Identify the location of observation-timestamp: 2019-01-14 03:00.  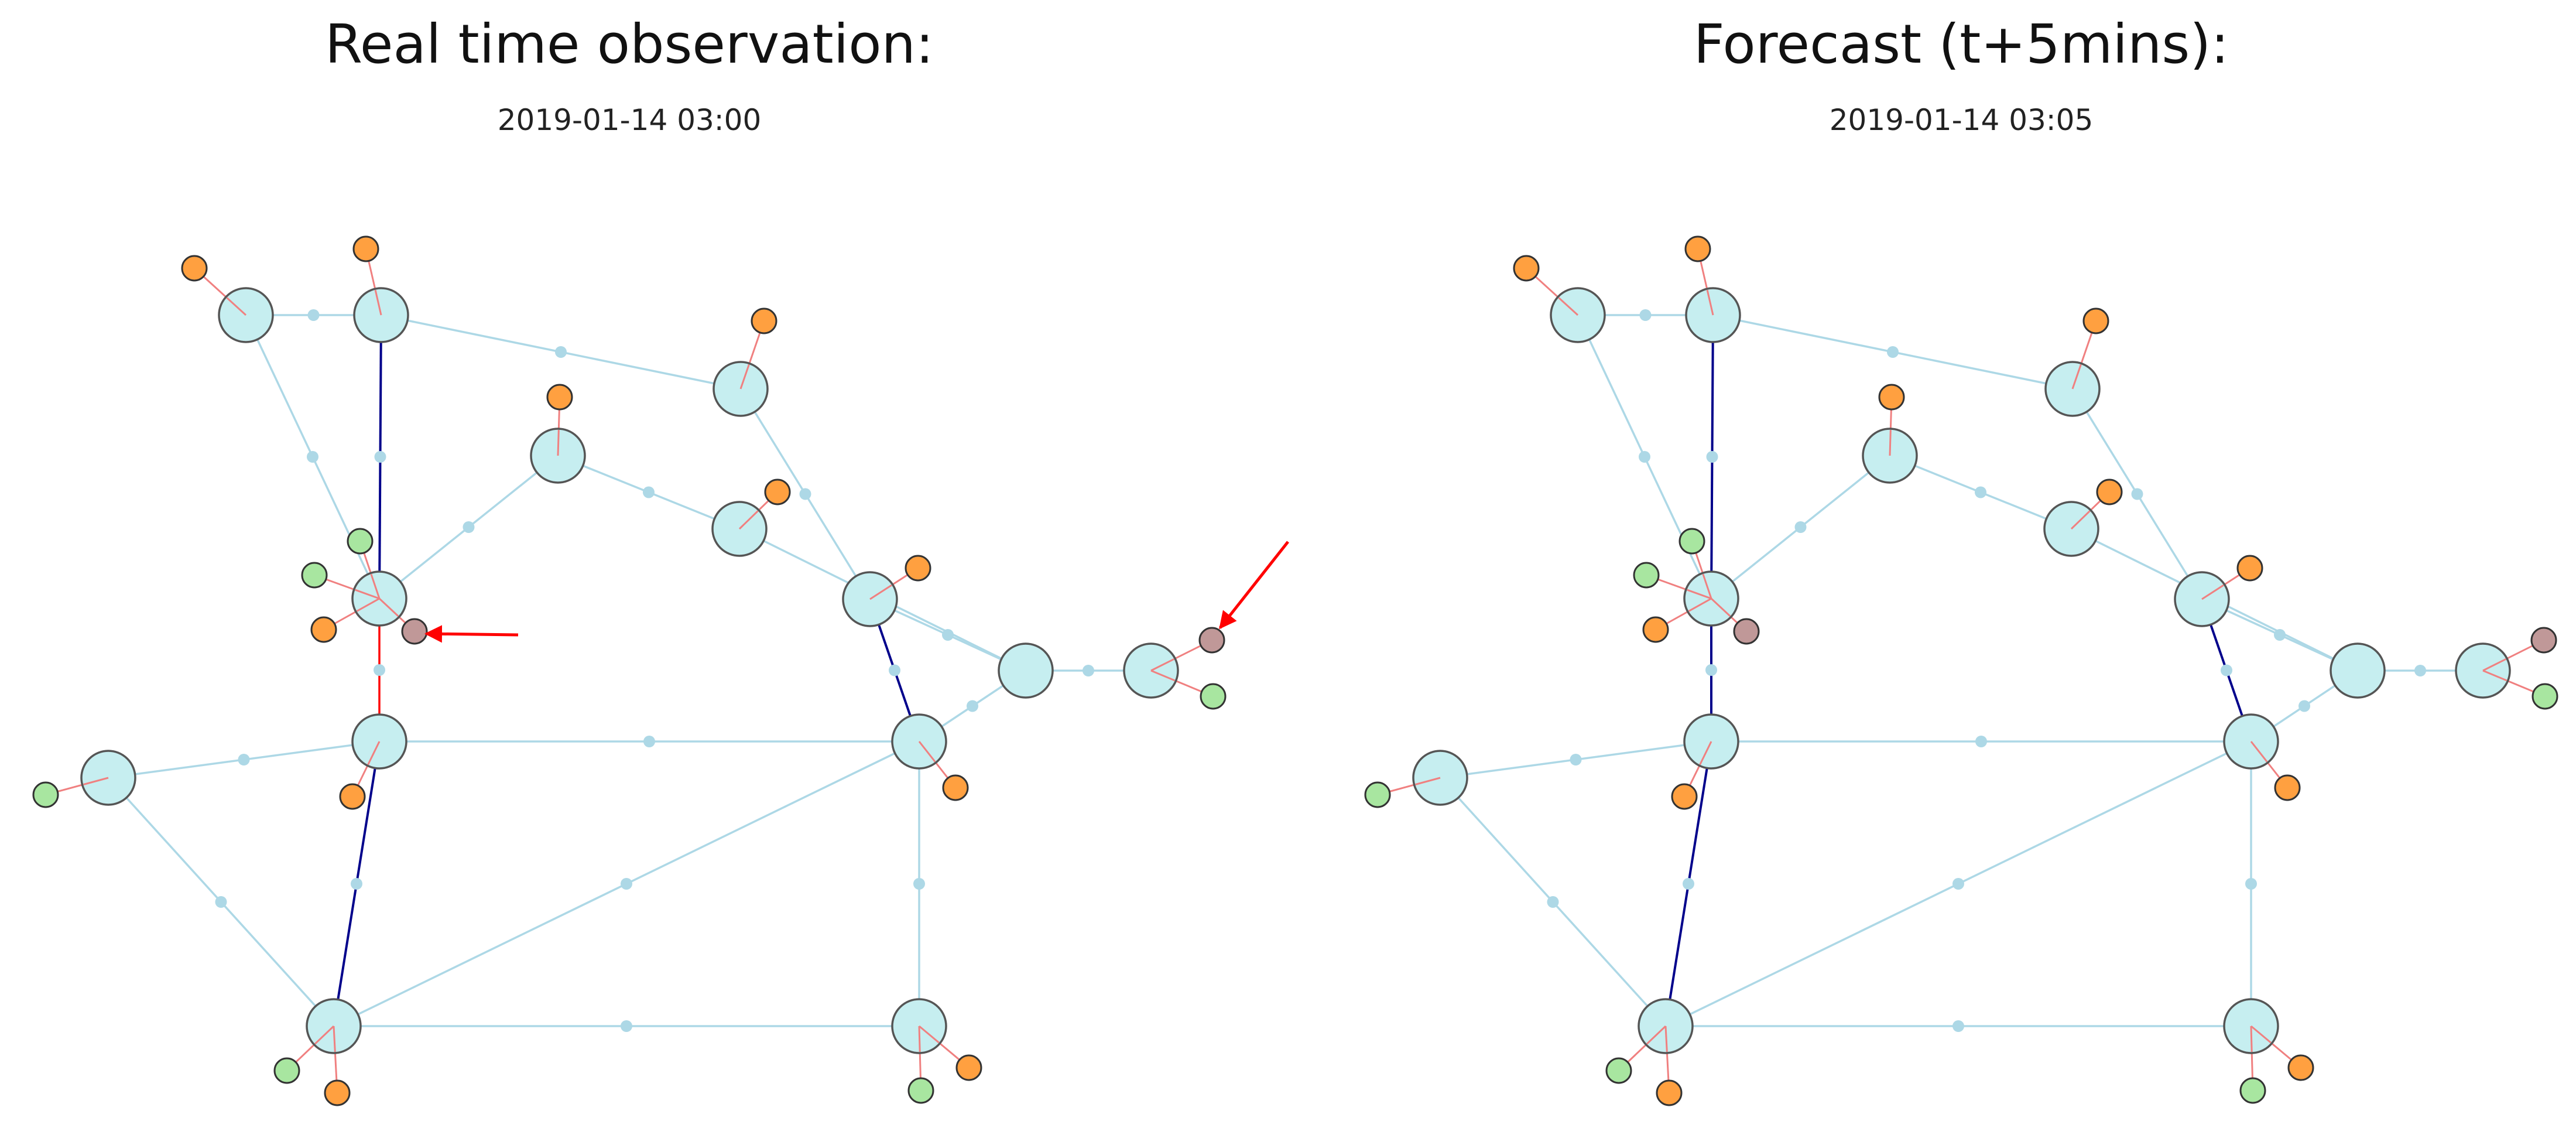
(629, 120).